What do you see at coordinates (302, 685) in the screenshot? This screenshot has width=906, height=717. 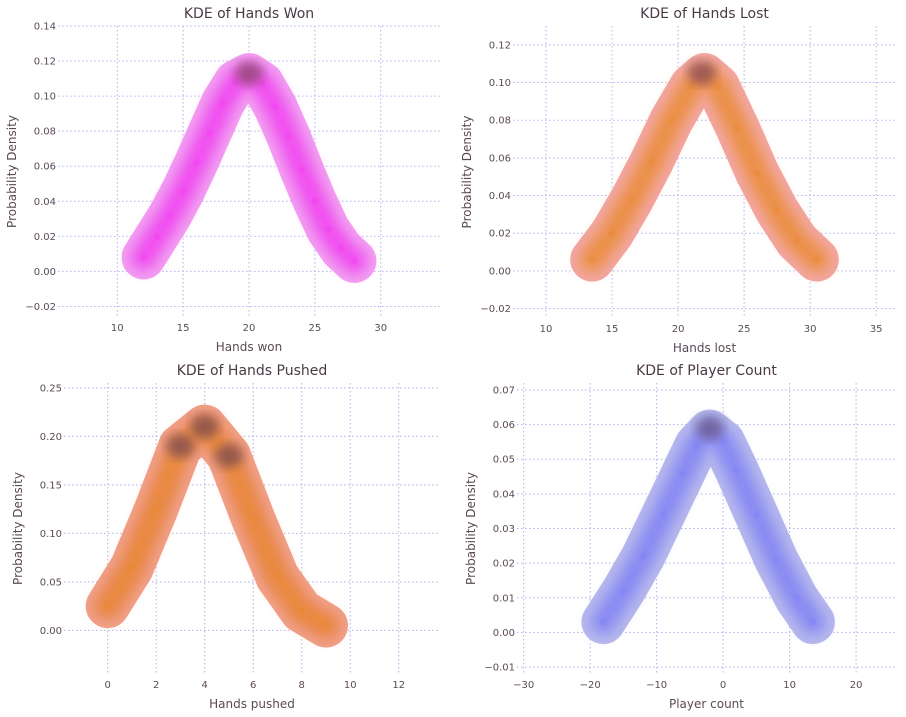 I see `x-tick-label: 8` at bounding box center [302, 685].